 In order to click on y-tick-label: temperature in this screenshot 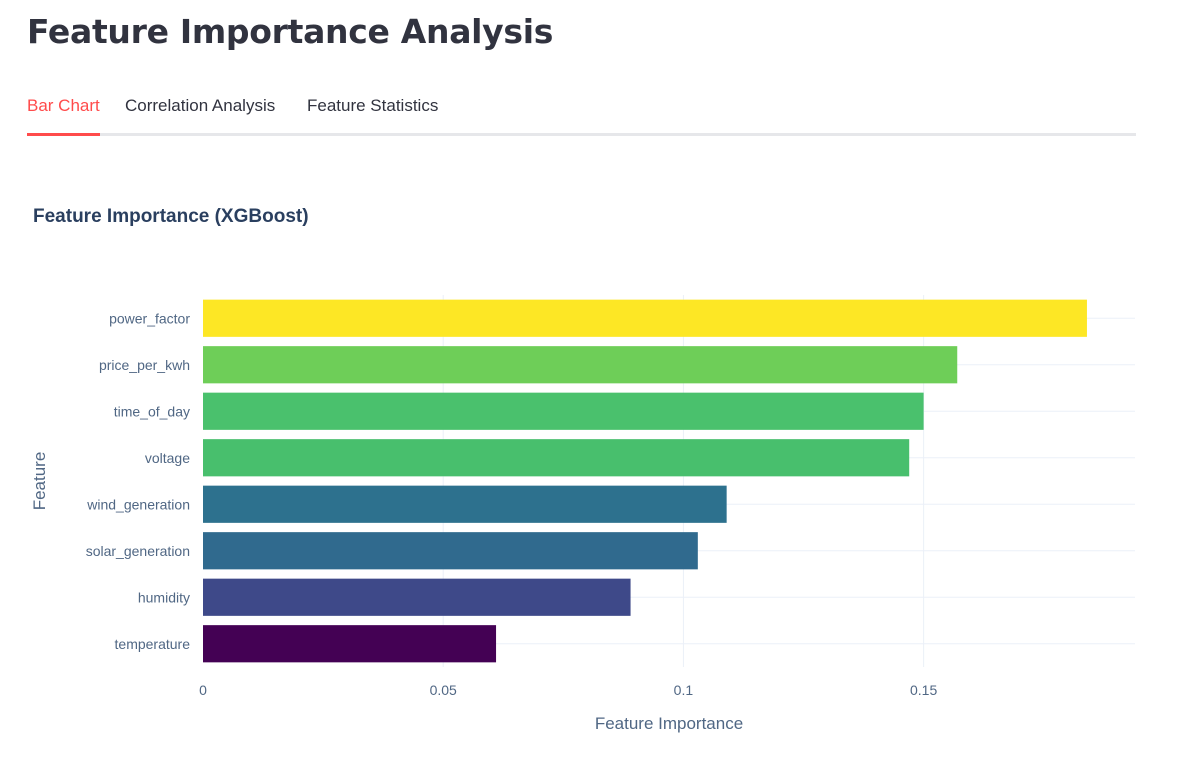, I will do `click(153, 644)`.